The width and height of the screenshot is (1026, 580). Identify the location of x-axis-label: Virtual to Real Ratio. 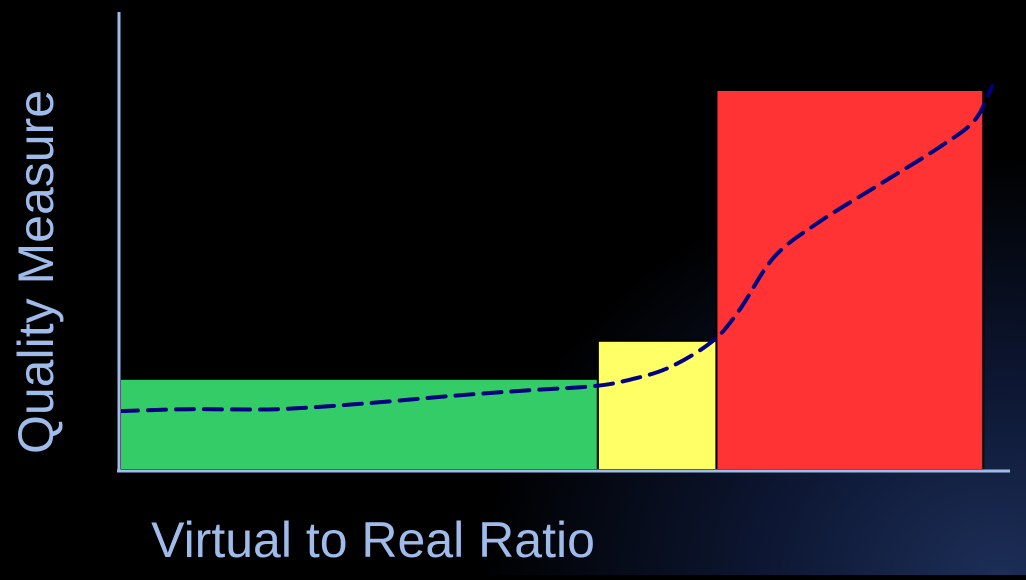
(373, 540).